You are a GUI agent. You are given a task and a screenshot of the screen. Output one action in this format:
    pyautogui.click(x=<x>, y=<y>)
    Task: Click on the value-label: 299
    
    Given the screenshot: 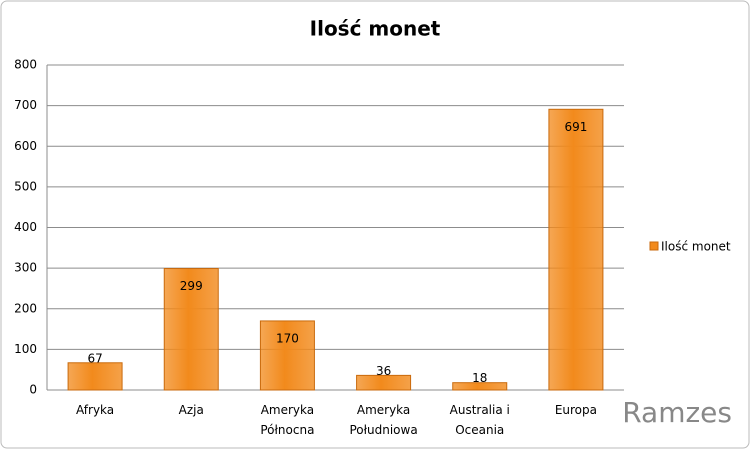 What is the action you would take?
    pyautogui.click(x=191, y=286)
    